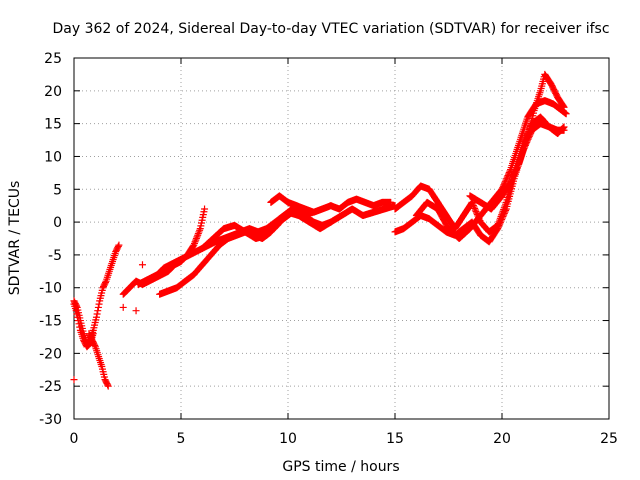  Describe the element at coordinates (50, 420) in the screenshot. I see `y-tick-label: -30` at that location.